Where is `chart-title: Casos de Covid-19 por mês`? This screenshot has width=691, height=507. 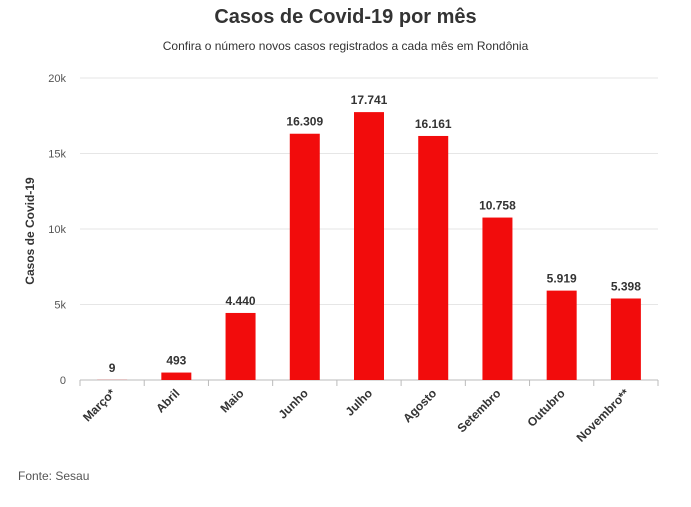
chart-title: Casos de Covid-19 por mês is located at coordinates (345, 17).